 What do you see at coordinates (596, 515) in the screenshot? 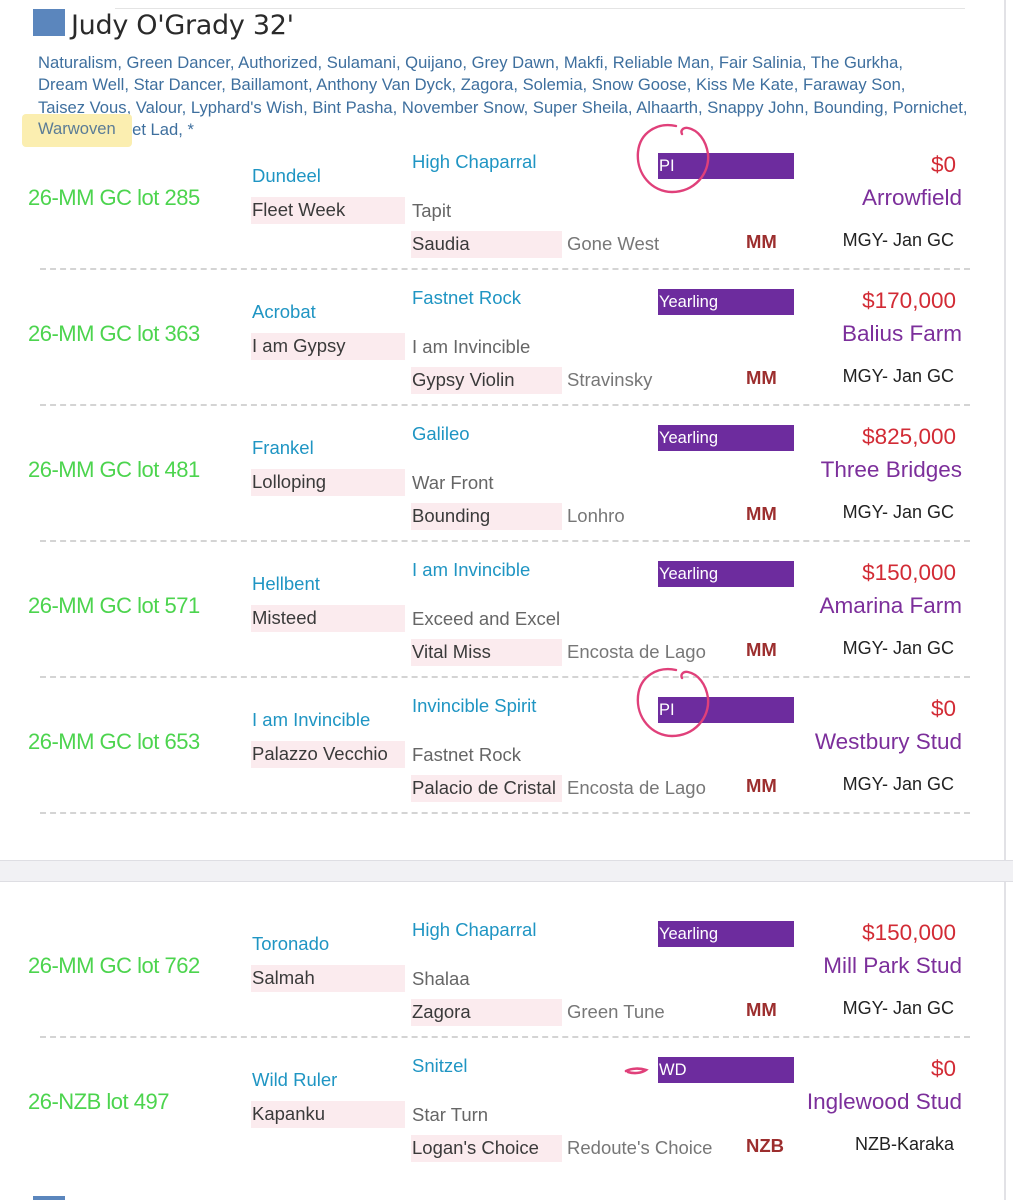
I see `granddam-sire-name: Lonhro` at bounding box center [596, 515].